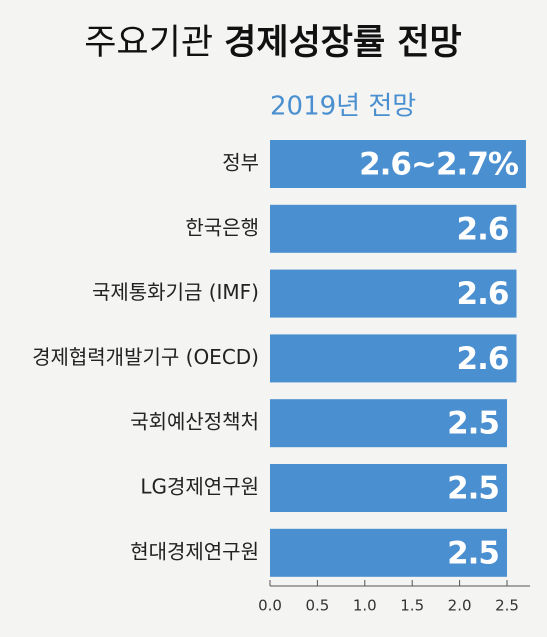 The height and width of the screenshot is (637, 547). What do you see at coordinates (343, 107) in the screenshot?
I see `subtitle: 2019년 전망` at bounding box center [343, 107].